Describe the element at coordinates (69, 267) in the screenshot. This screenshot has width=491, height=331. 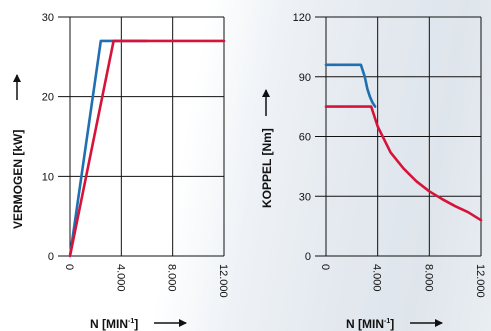
I see `power-x-tick-label: 0` at that location.